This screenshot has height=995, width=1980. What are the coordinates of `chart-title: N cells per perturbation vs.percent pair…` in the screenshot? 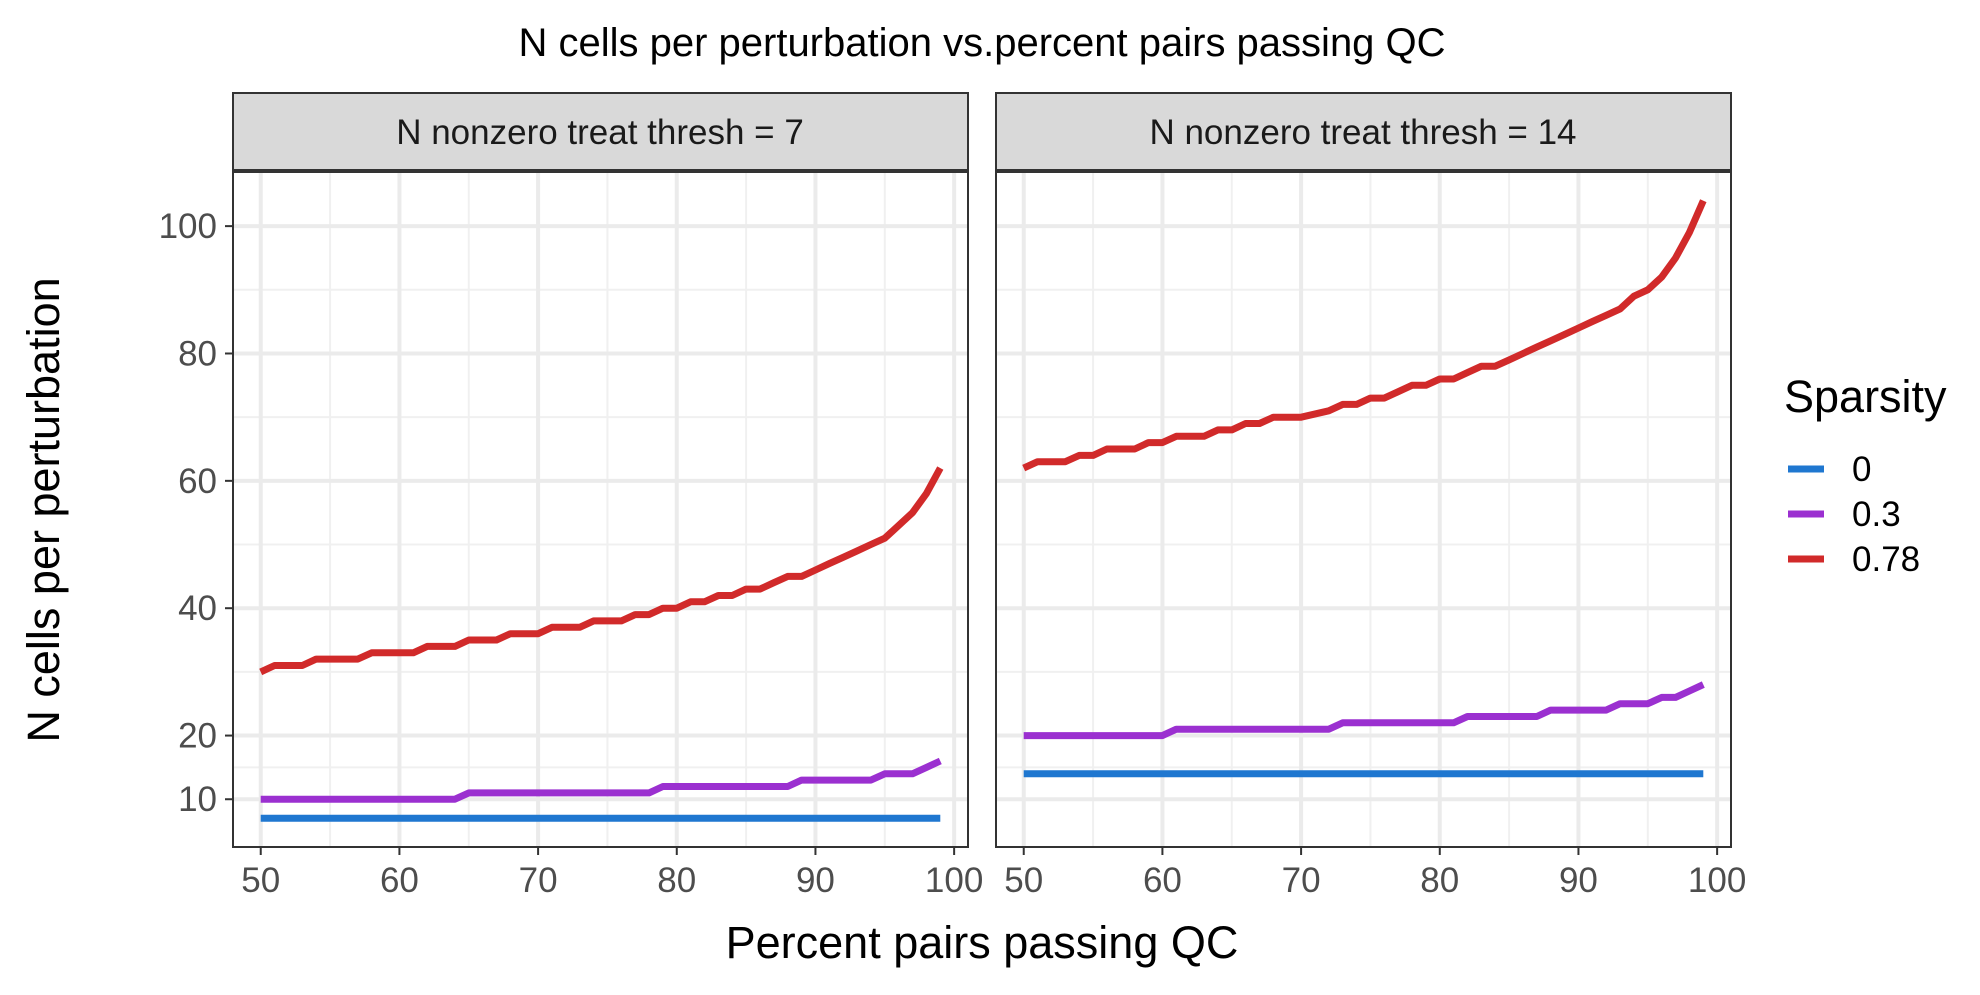 It's located at (981, 43).